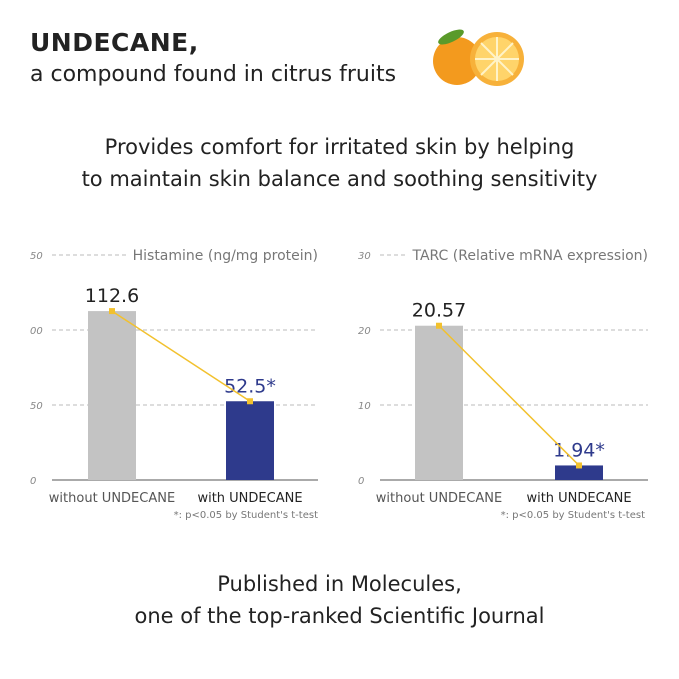 The image size is (679, 679). Describe the element at coordinates (339, 584) in the screenshot. I see `footer-line-1: Published in Molecules,` at that location.